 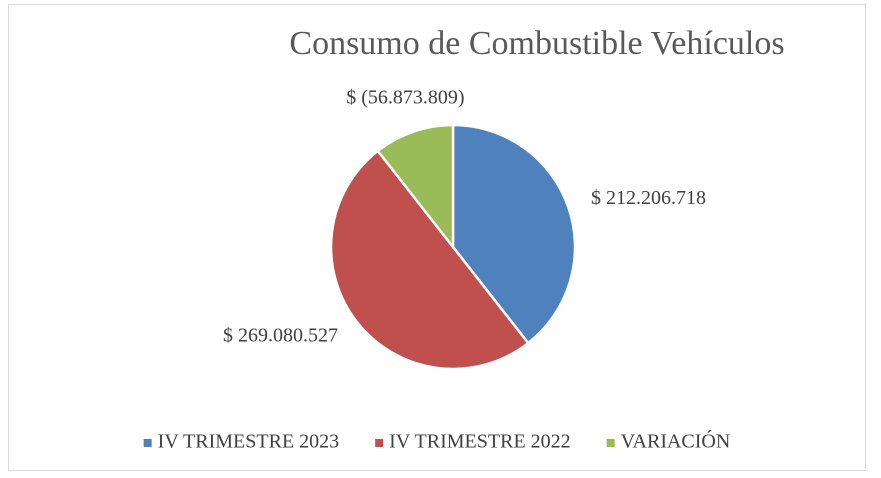 What do you see at coordinates (676, 441) in the screenshot?
I see `legend-label: VARIACIÓN` at bounding box center [676, 441].